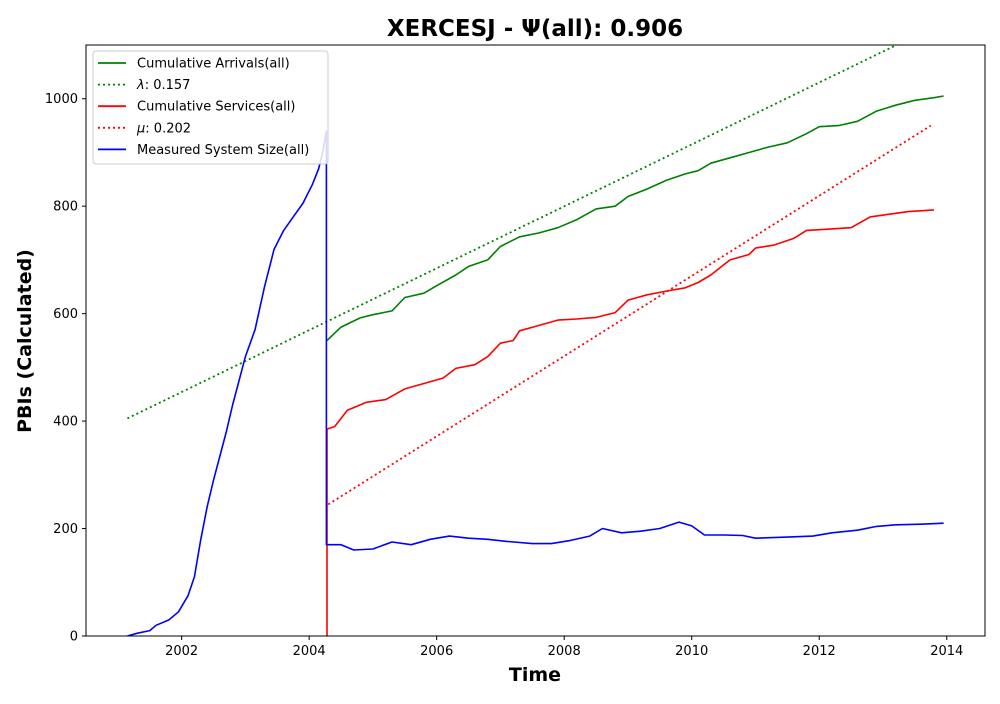 The width and height of the screenshot is (1000, 704). What do you see at coordinates (436, 651) in the screenshot?
I see `x-tick-label: 2006` at bounding box center [436, 651].